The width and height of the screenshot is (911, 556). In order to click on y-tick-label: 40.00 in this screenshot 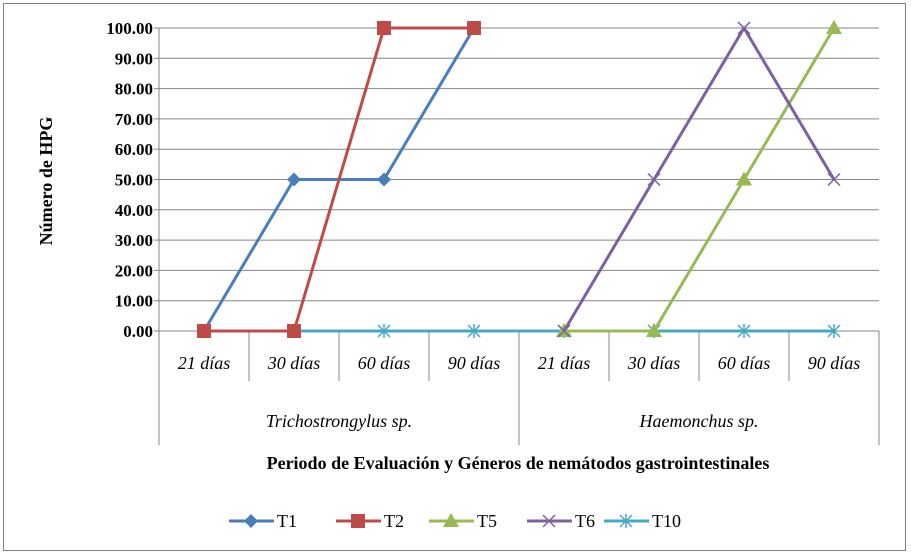, I will do `click(134, 210)`.